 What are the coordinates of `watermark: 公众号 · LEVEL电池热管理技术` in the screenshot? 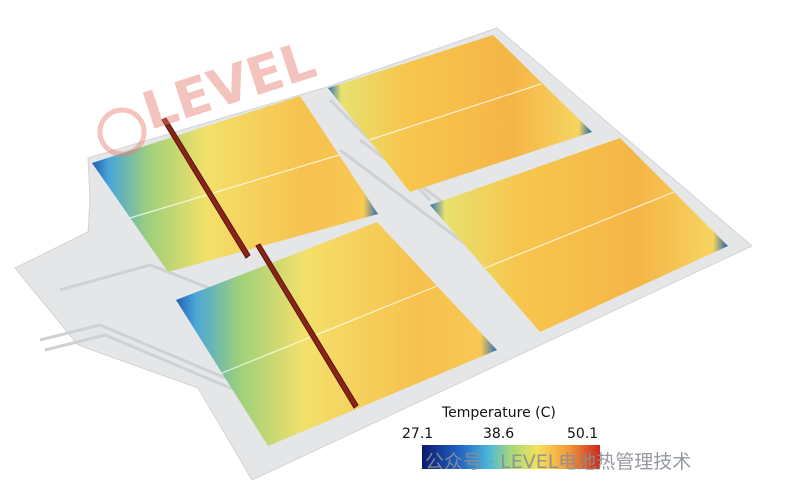 It's located at (558, 462).